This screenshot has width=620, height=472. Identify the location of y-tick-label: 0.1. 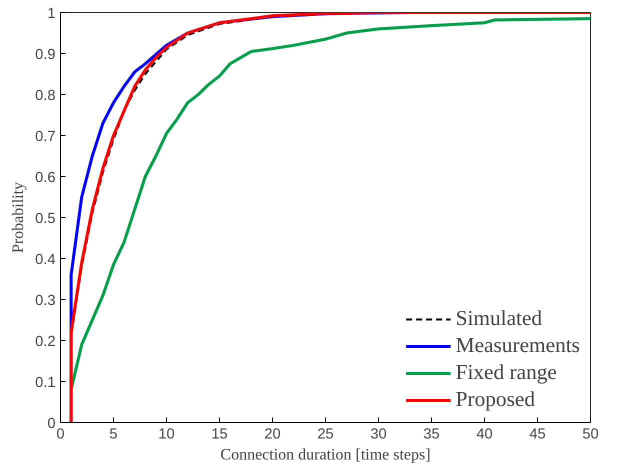
(45, 383).